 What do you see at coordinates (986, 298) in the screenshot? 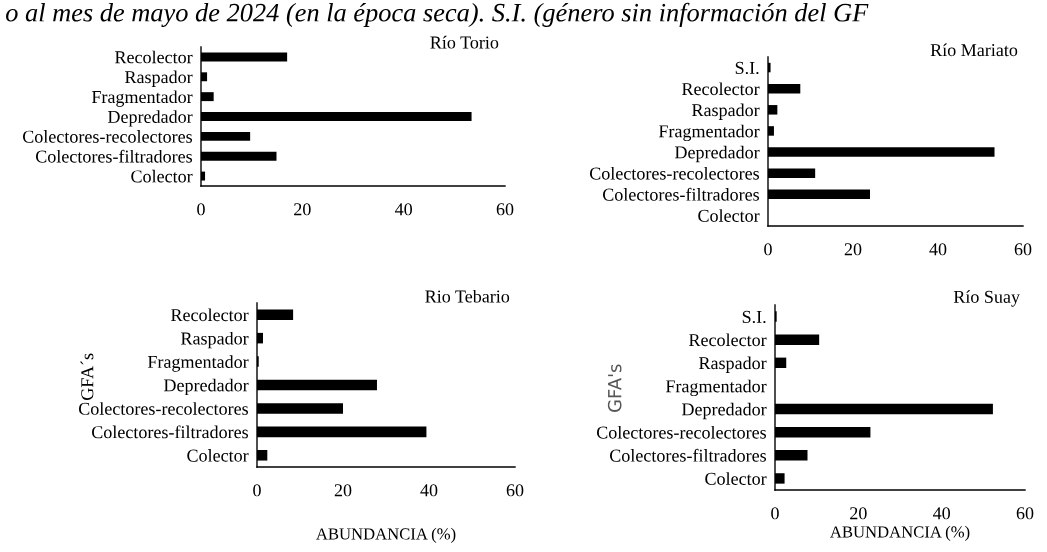
I see `chart-title: Río Suay` at bounding box center [986, 298].